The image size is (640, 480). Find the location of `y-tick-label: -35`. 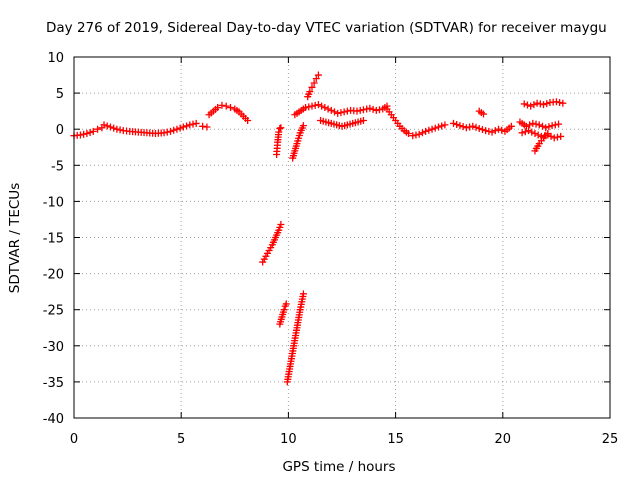

y-tick-label: -35 is located at coordinates (53, 383).